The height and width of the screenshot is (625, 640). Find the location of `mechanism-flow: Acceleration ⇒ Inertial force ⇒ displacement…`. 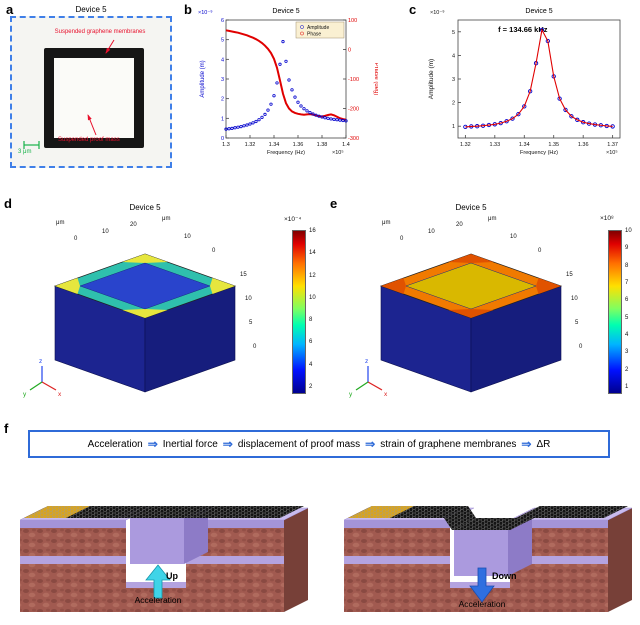

mechanism-flow: Acceleration ⇒ Inertial force ⇒ displacement… is located at coordinates (319, 444).